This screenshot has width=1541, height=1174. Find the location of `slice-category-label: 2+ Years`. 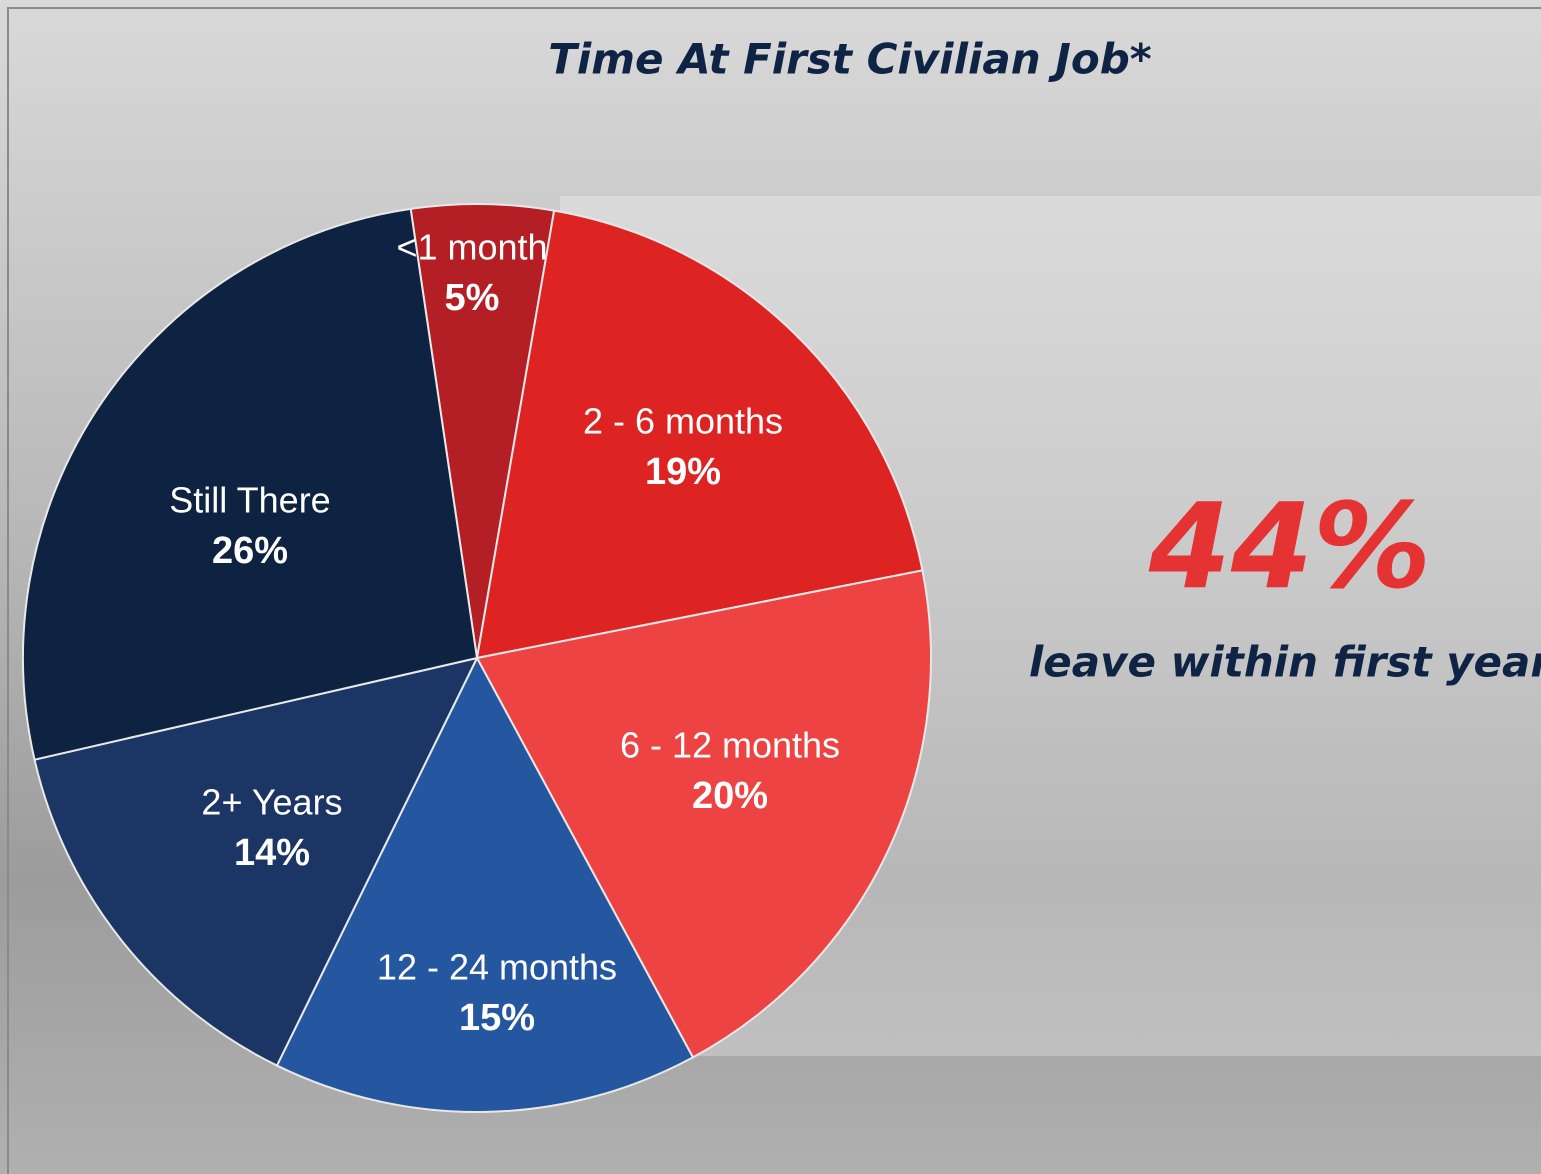

slice-category-label: 2+ Years is located at coordinates (271, 802).